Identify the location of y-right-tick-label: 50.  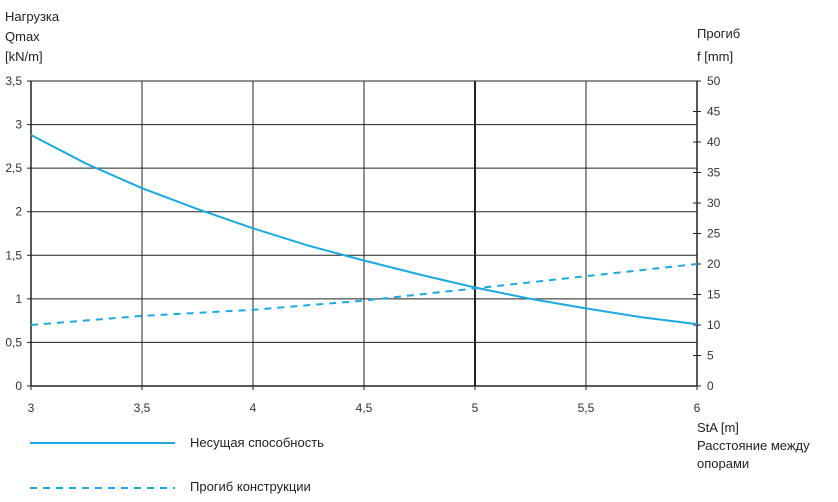
(714, 81).